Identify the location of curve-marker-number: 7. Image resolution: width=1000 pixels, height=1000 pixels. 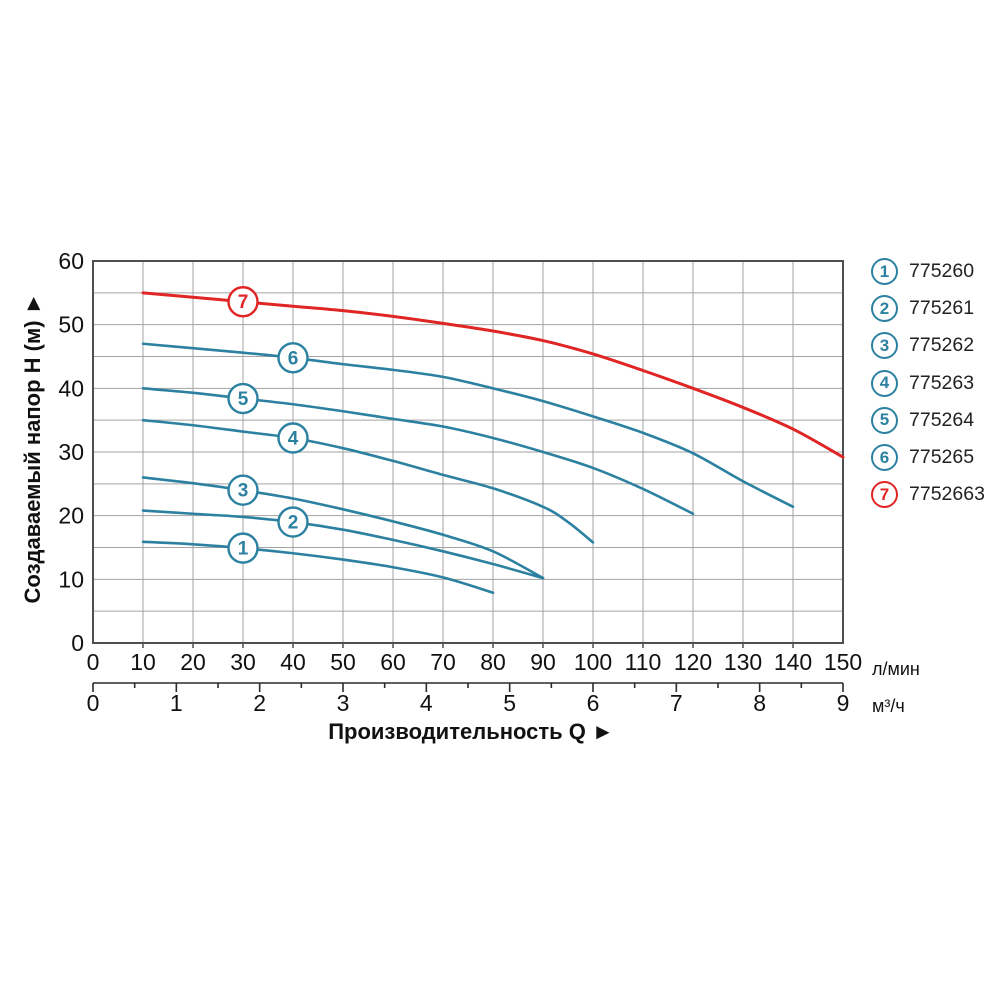
(243, 302).